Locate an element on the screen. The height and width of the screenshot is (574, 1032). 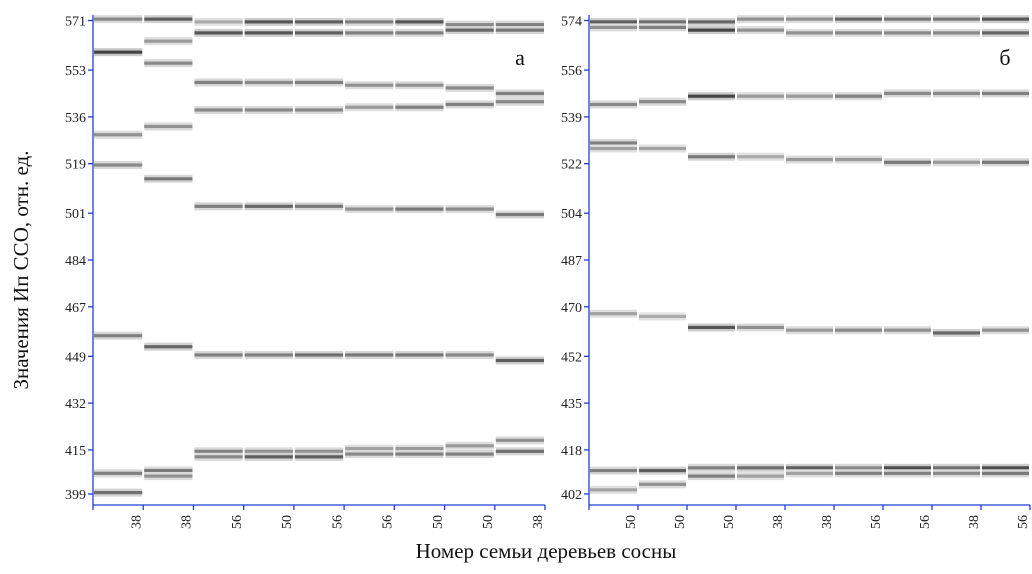
y-tick-label: 402 is located at coordinates (571, 495).